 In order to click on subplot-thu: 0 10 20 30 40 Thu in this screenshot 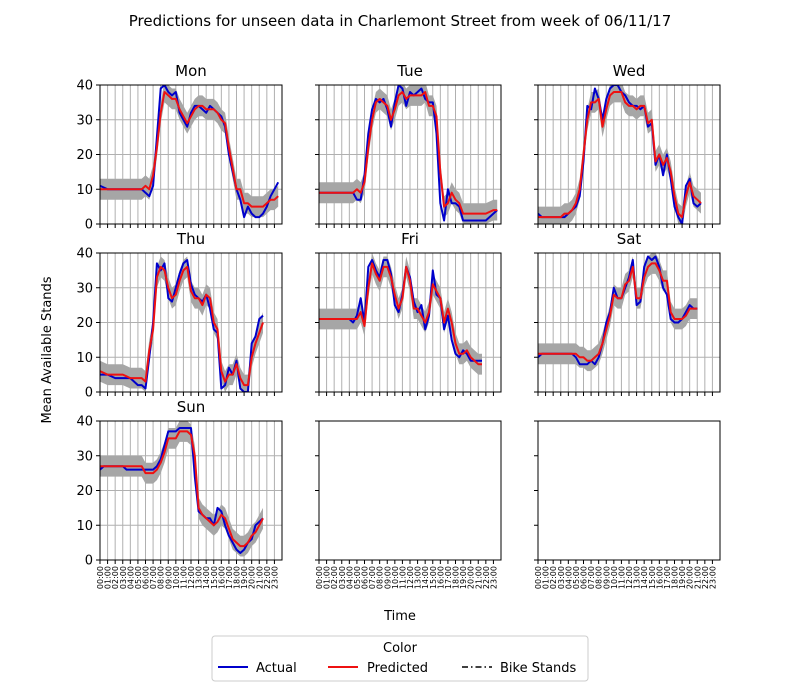, I will do `click(179, 315)`.